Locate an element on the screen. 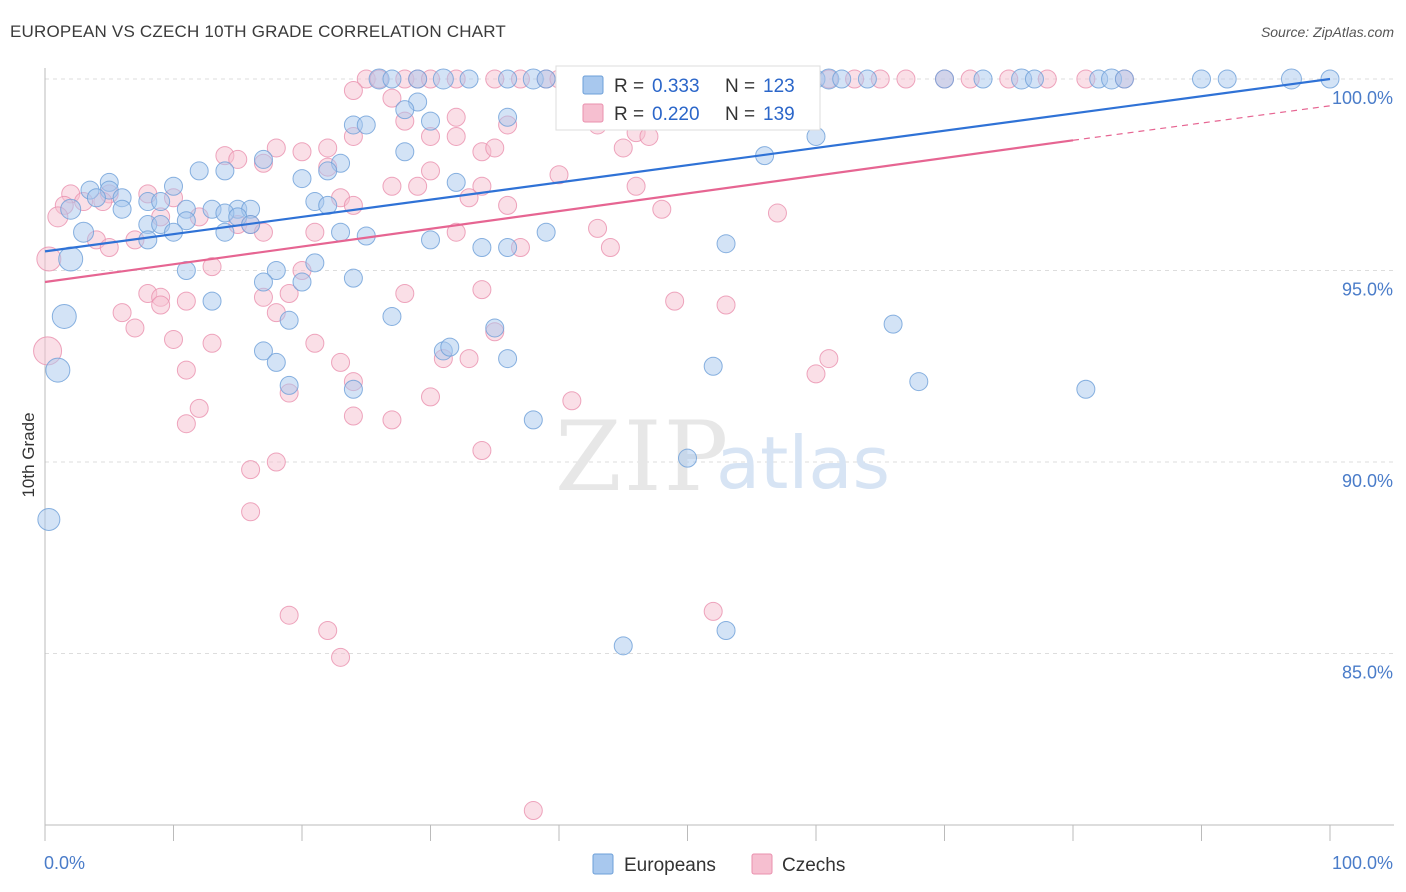 The width and height of the screenshot is (1406, 892). czechs-n-label: N = is located at coordinates (740, 114).